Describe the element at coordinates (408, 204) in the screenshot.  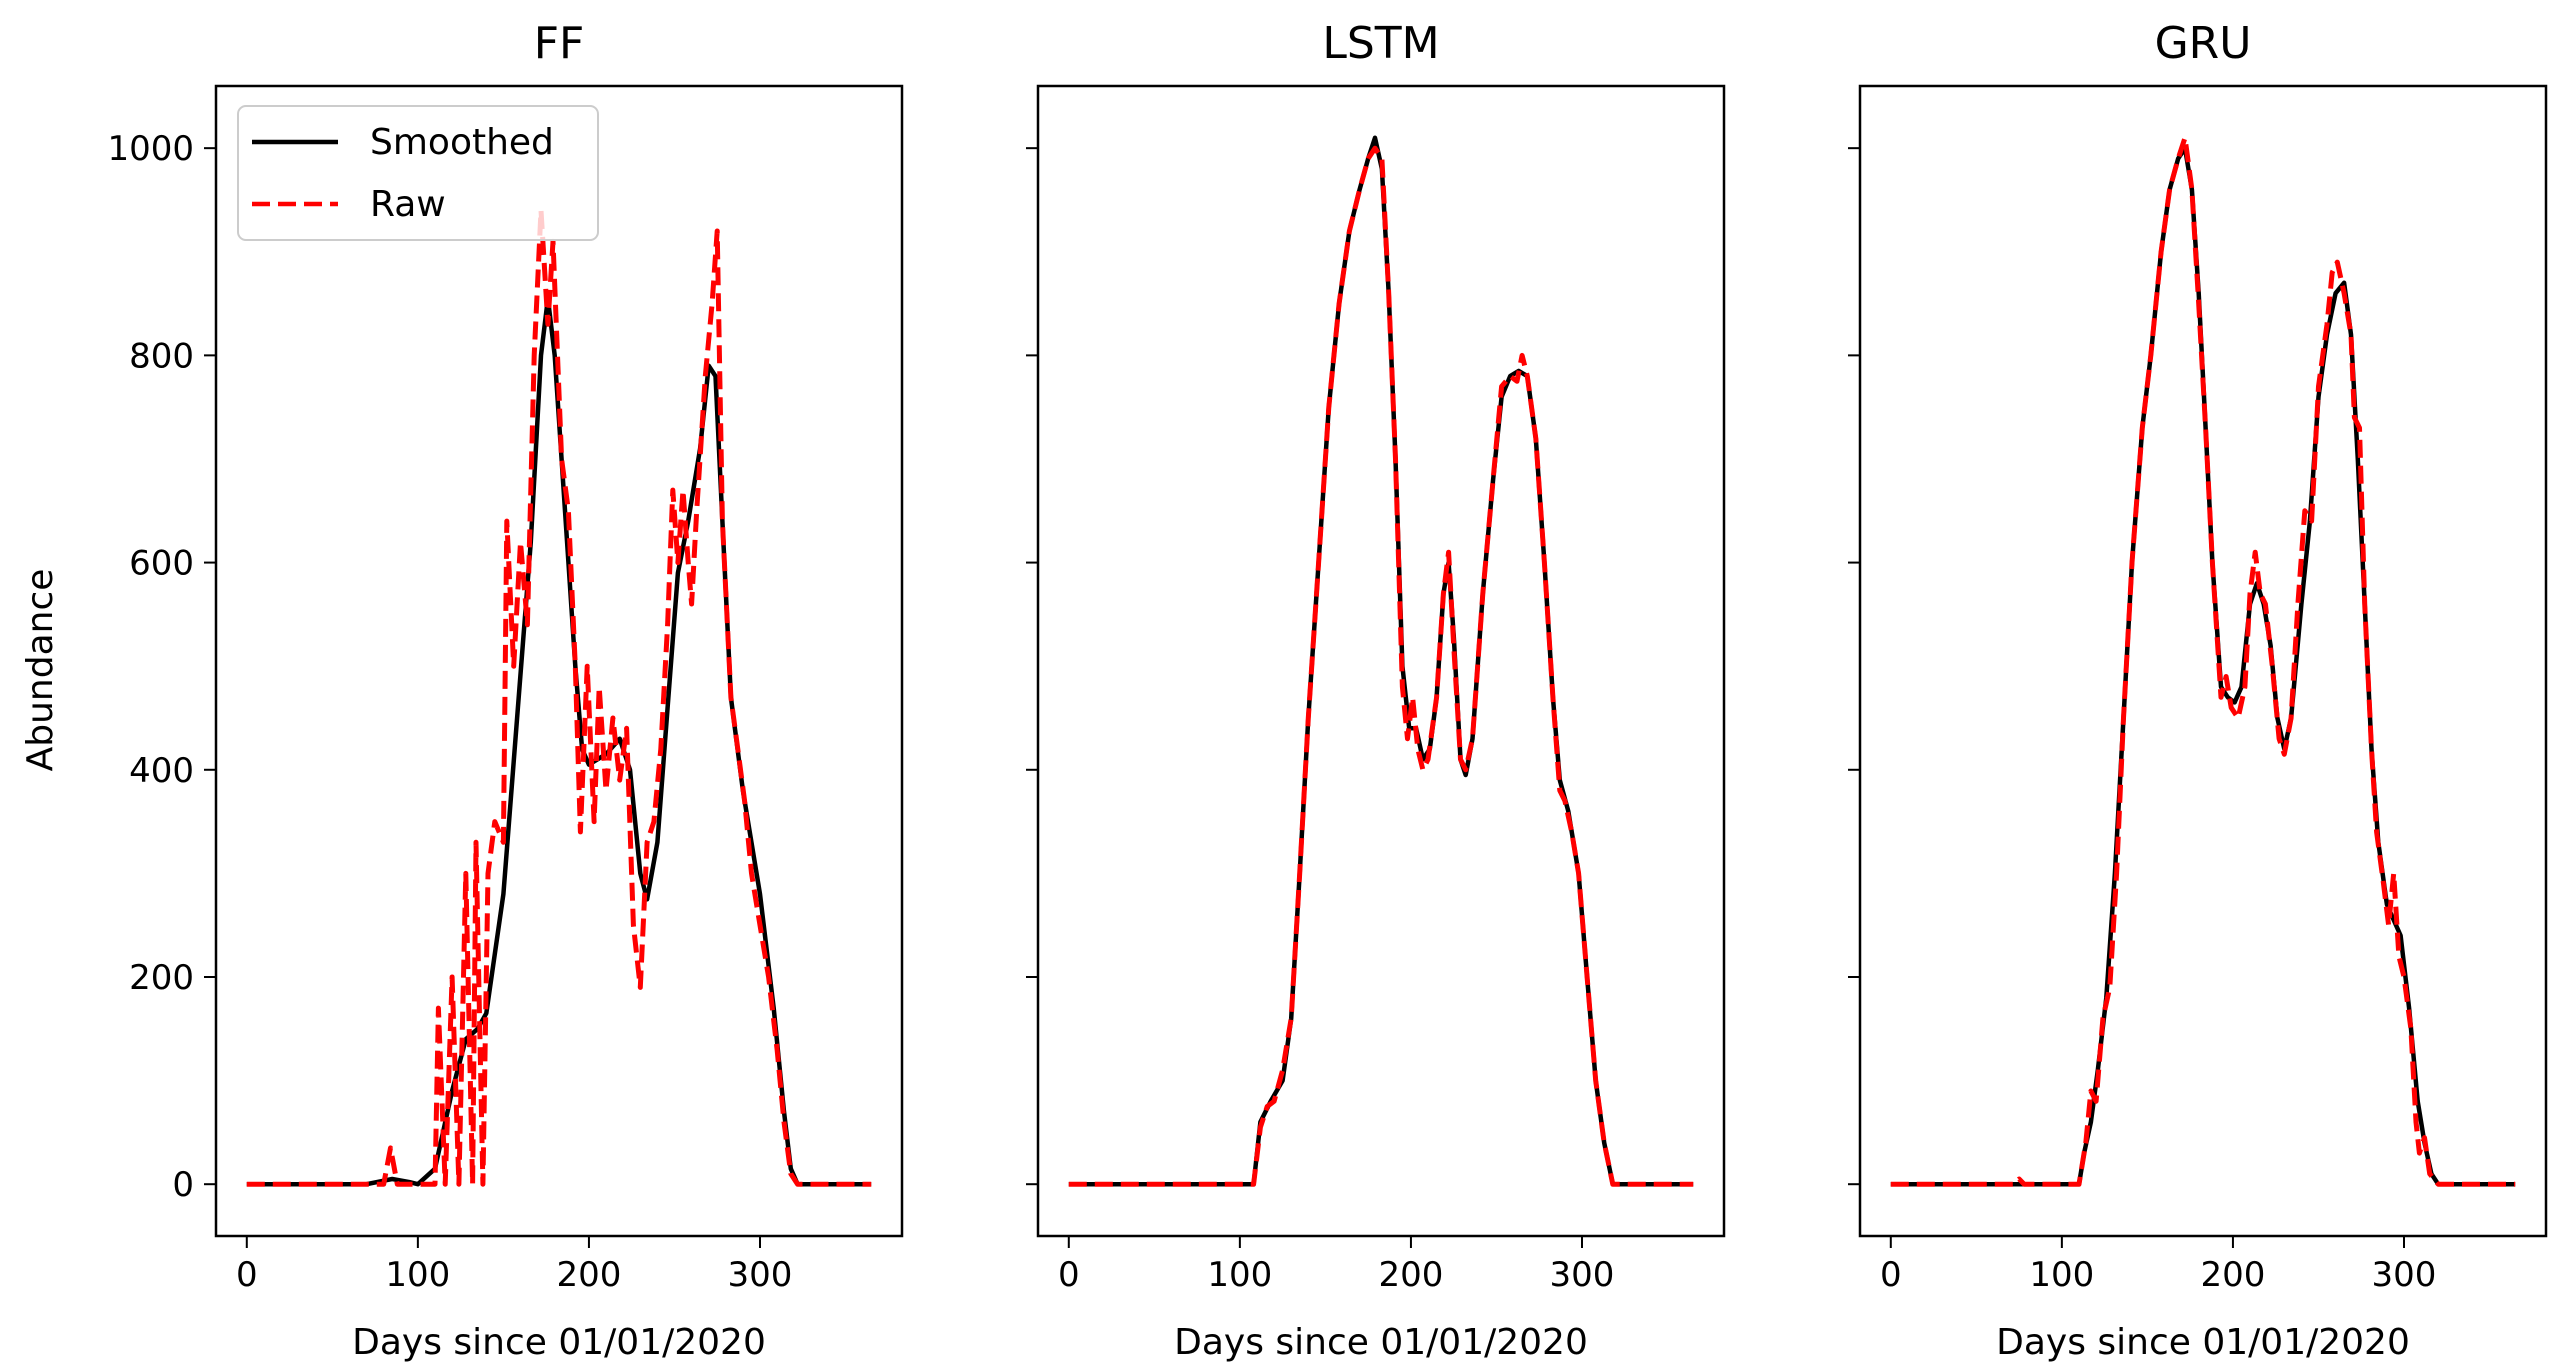
I see `legend-label-raw: Raw` at that location.